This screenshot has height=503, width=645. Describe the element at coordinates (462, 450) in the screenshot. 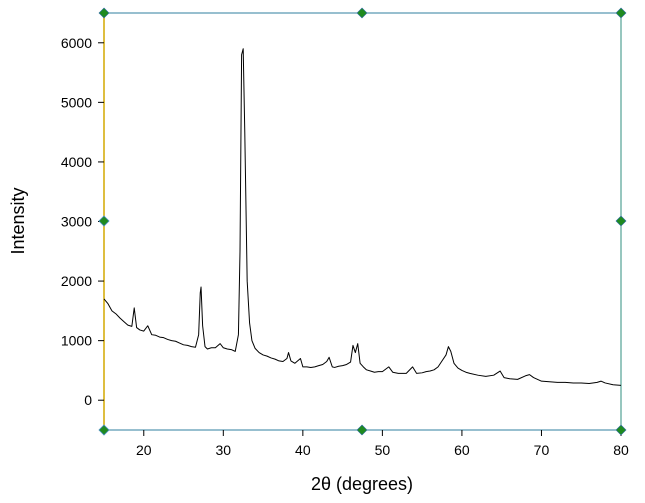

I see `x-tick-label: 60` at that location.